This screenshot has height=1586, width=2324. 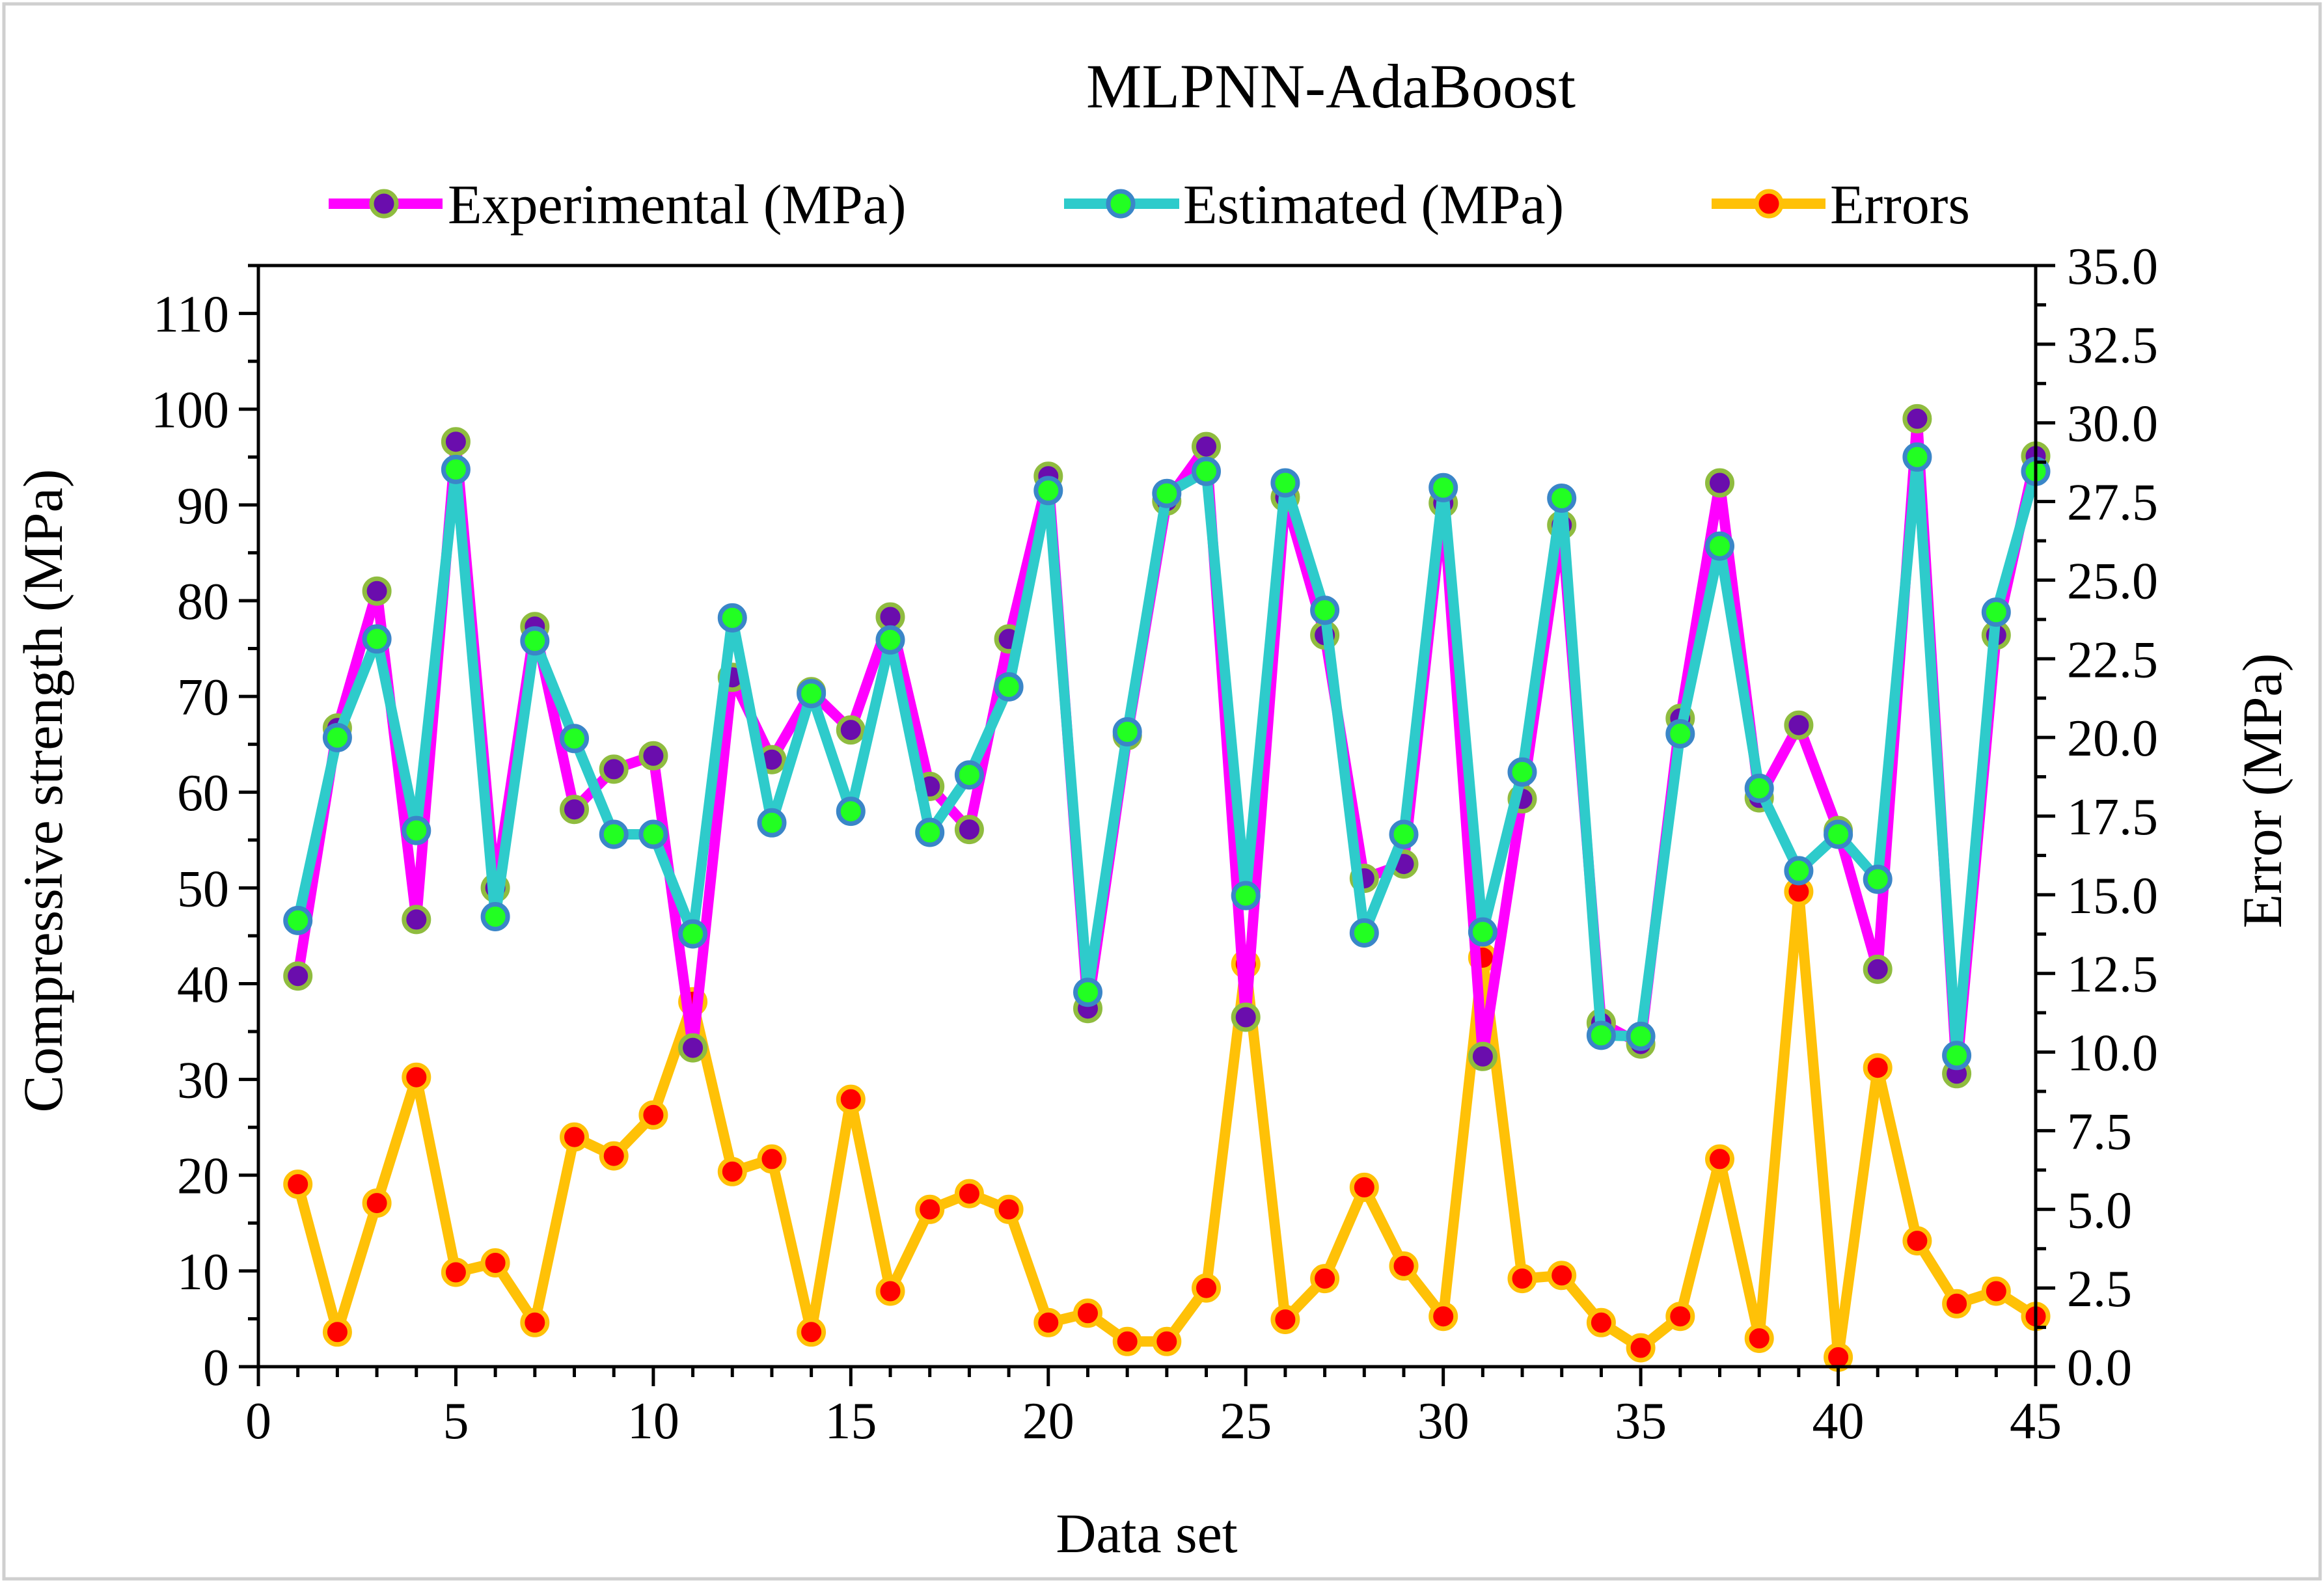 I want to click on y2-tick-label: 20.0, so click(x=2112, y=738).